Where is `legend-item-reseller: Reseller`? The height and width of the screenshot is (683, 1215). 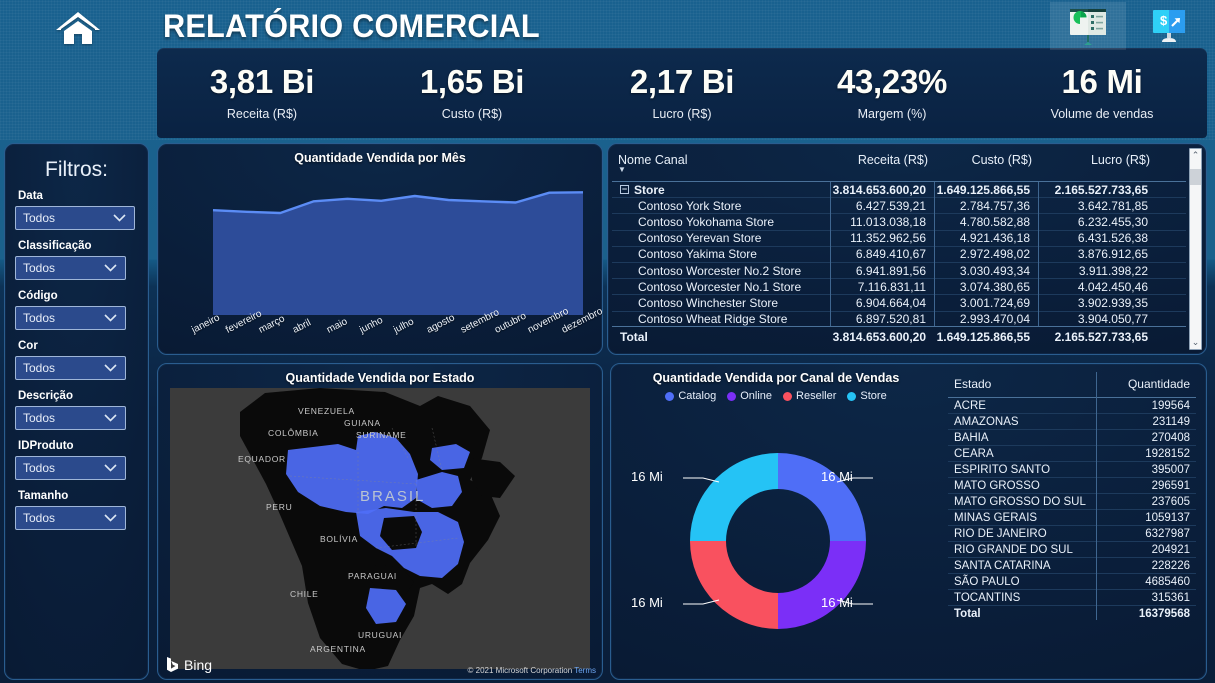 legend-item-reseller: Reseller is located at coordinates (809, 396).